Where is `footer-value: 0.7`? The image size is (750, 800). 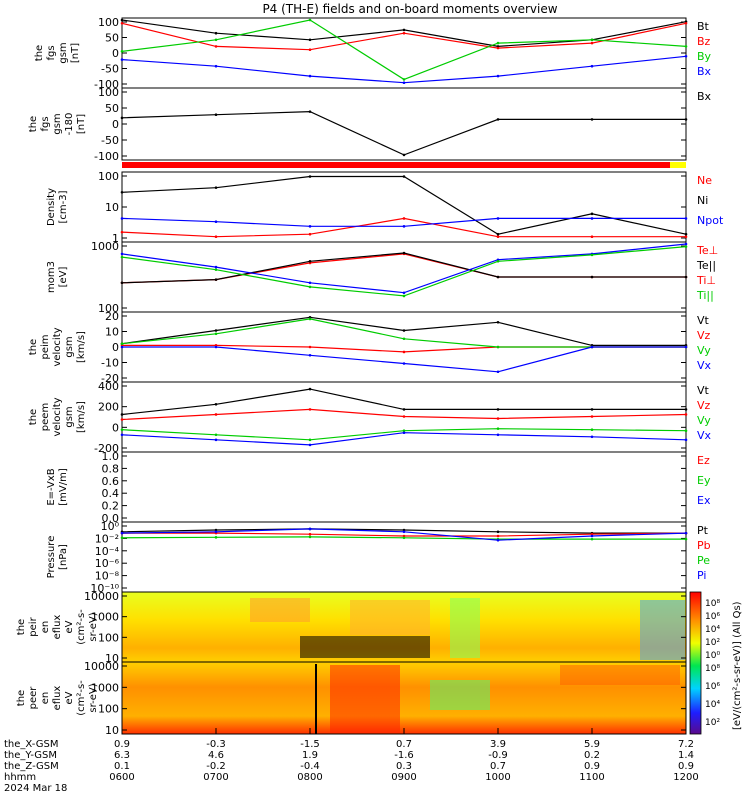 footer-value: 0.7 is located at coordinates (404, 744).